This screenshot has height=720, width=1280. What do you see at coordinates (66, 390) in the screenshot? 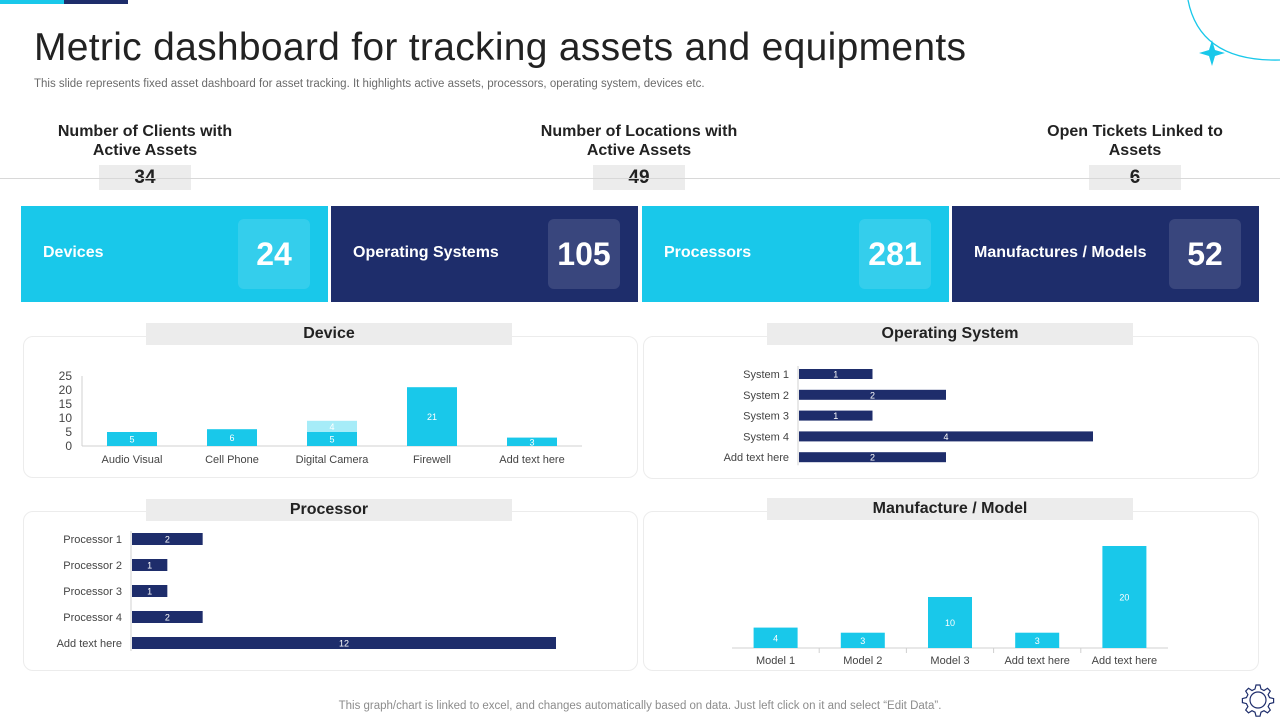
I see `y-tick-label: 20` at bounding box center [66, 390].